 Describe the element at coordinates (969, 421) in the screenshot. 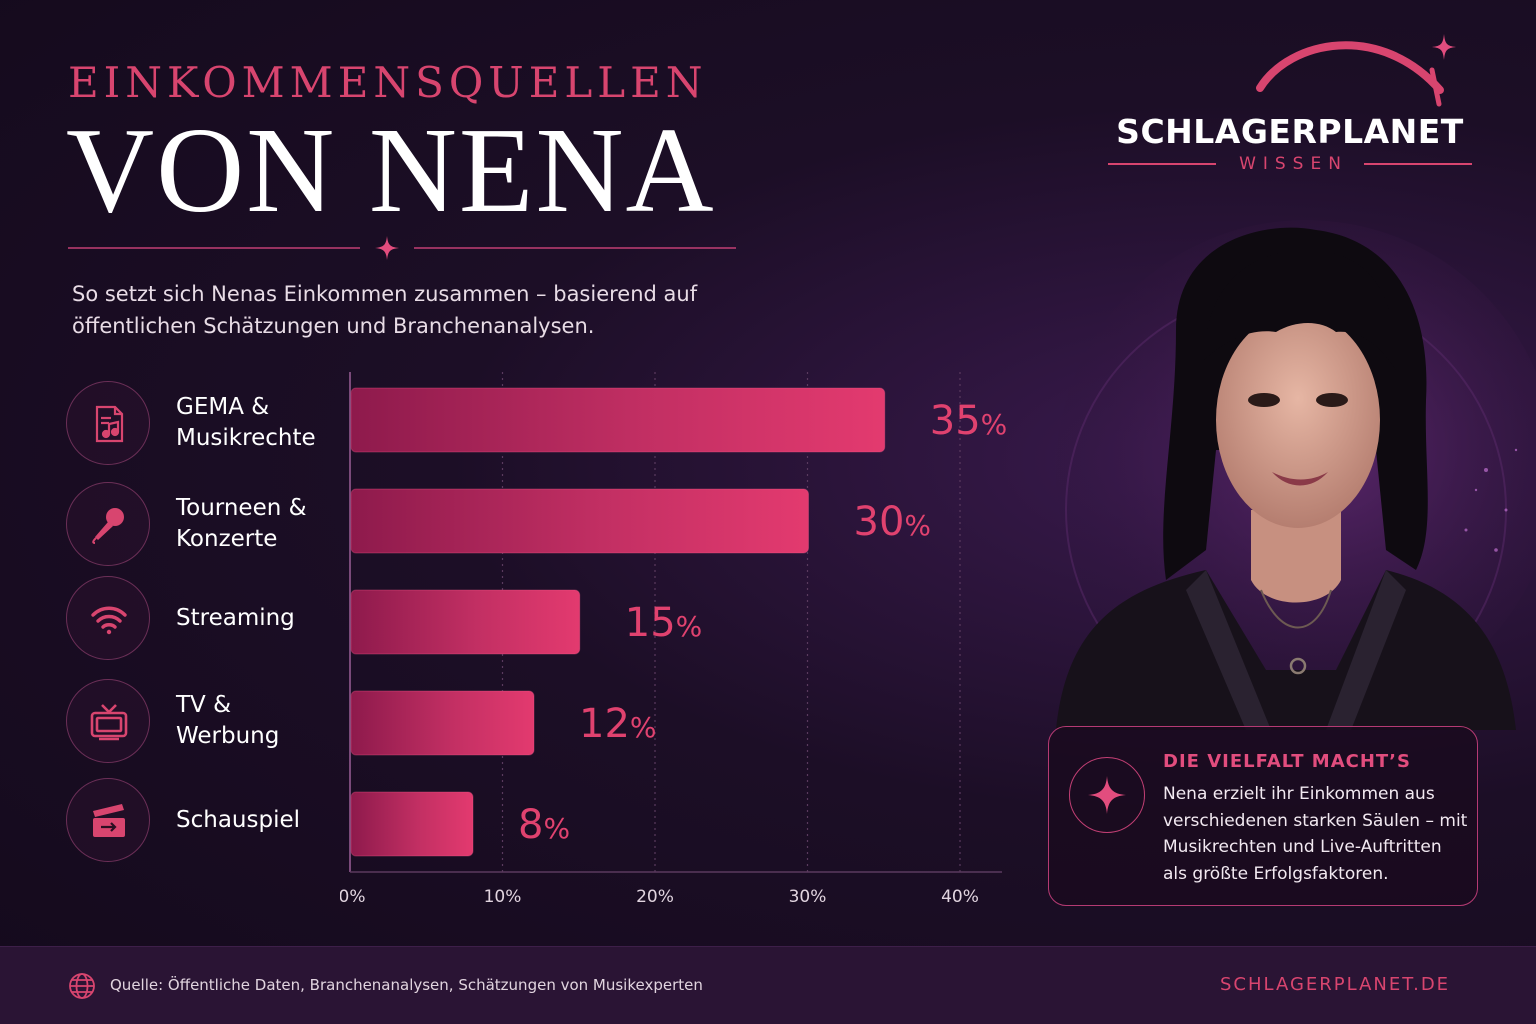

I see `value-label: 35%` at that location.